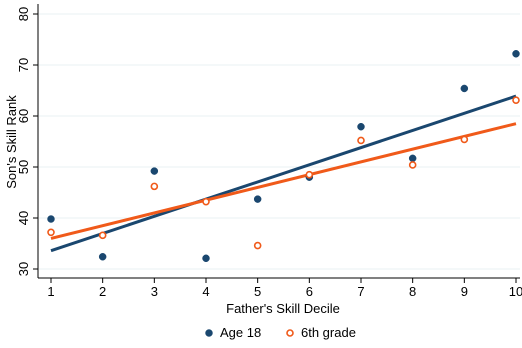 This screenshot has width=522, height=348. What do you see at coordinates (464, 291) in the screenshot?
I see `x-tick-label-9: 9` at bounding box center [464, 291].